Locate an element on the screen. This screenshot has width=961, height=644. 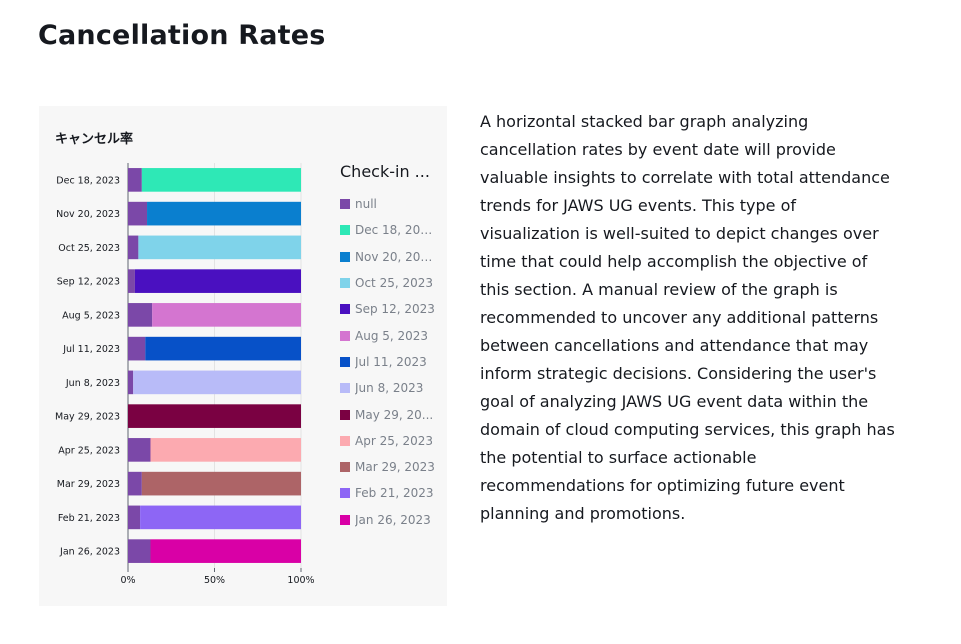
legend-label: Jun 8, 2023 is located at coordinates (389, 388).